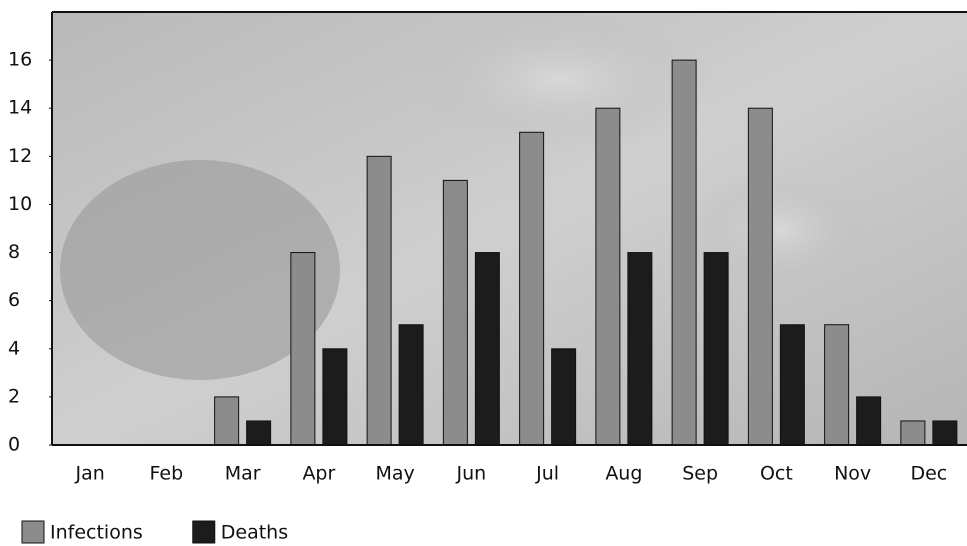 The width and height of the screenshot is (967, 546). Describe the element at coordinates (928, 474) in the screenshot. I see `x-tick-label: Dec` at that location.